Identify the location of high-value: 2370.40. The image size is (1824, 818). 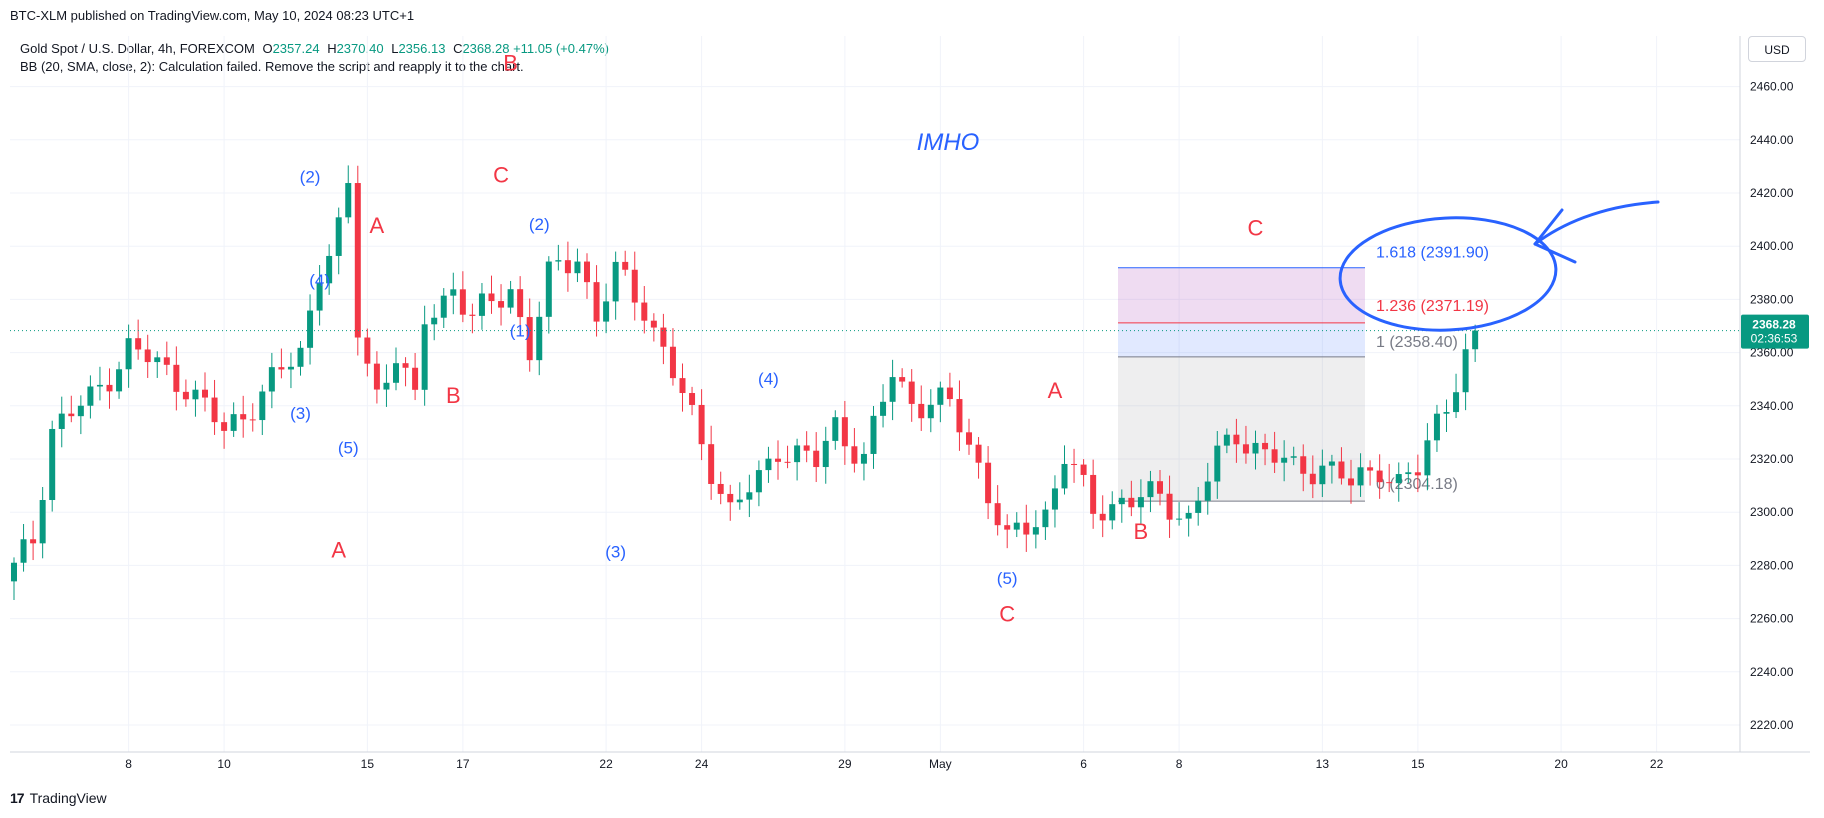
(360, 48).